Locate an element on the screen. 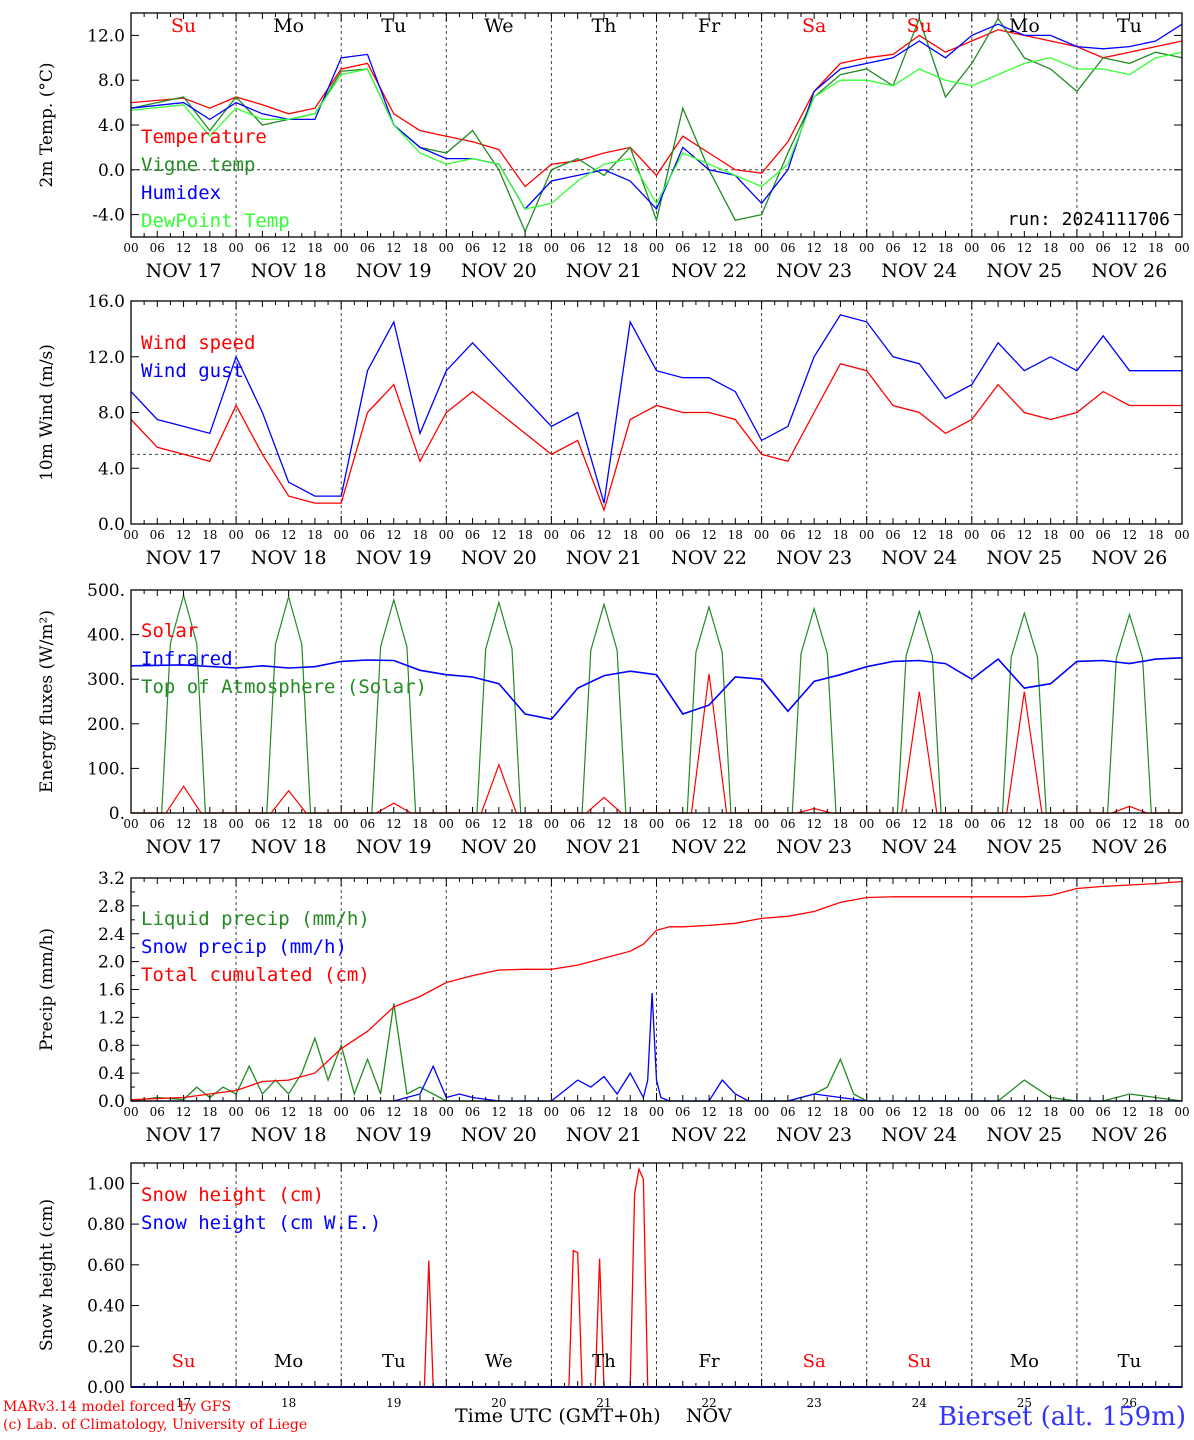  date-label: NOV 21 is located at coordinates (604, 558).